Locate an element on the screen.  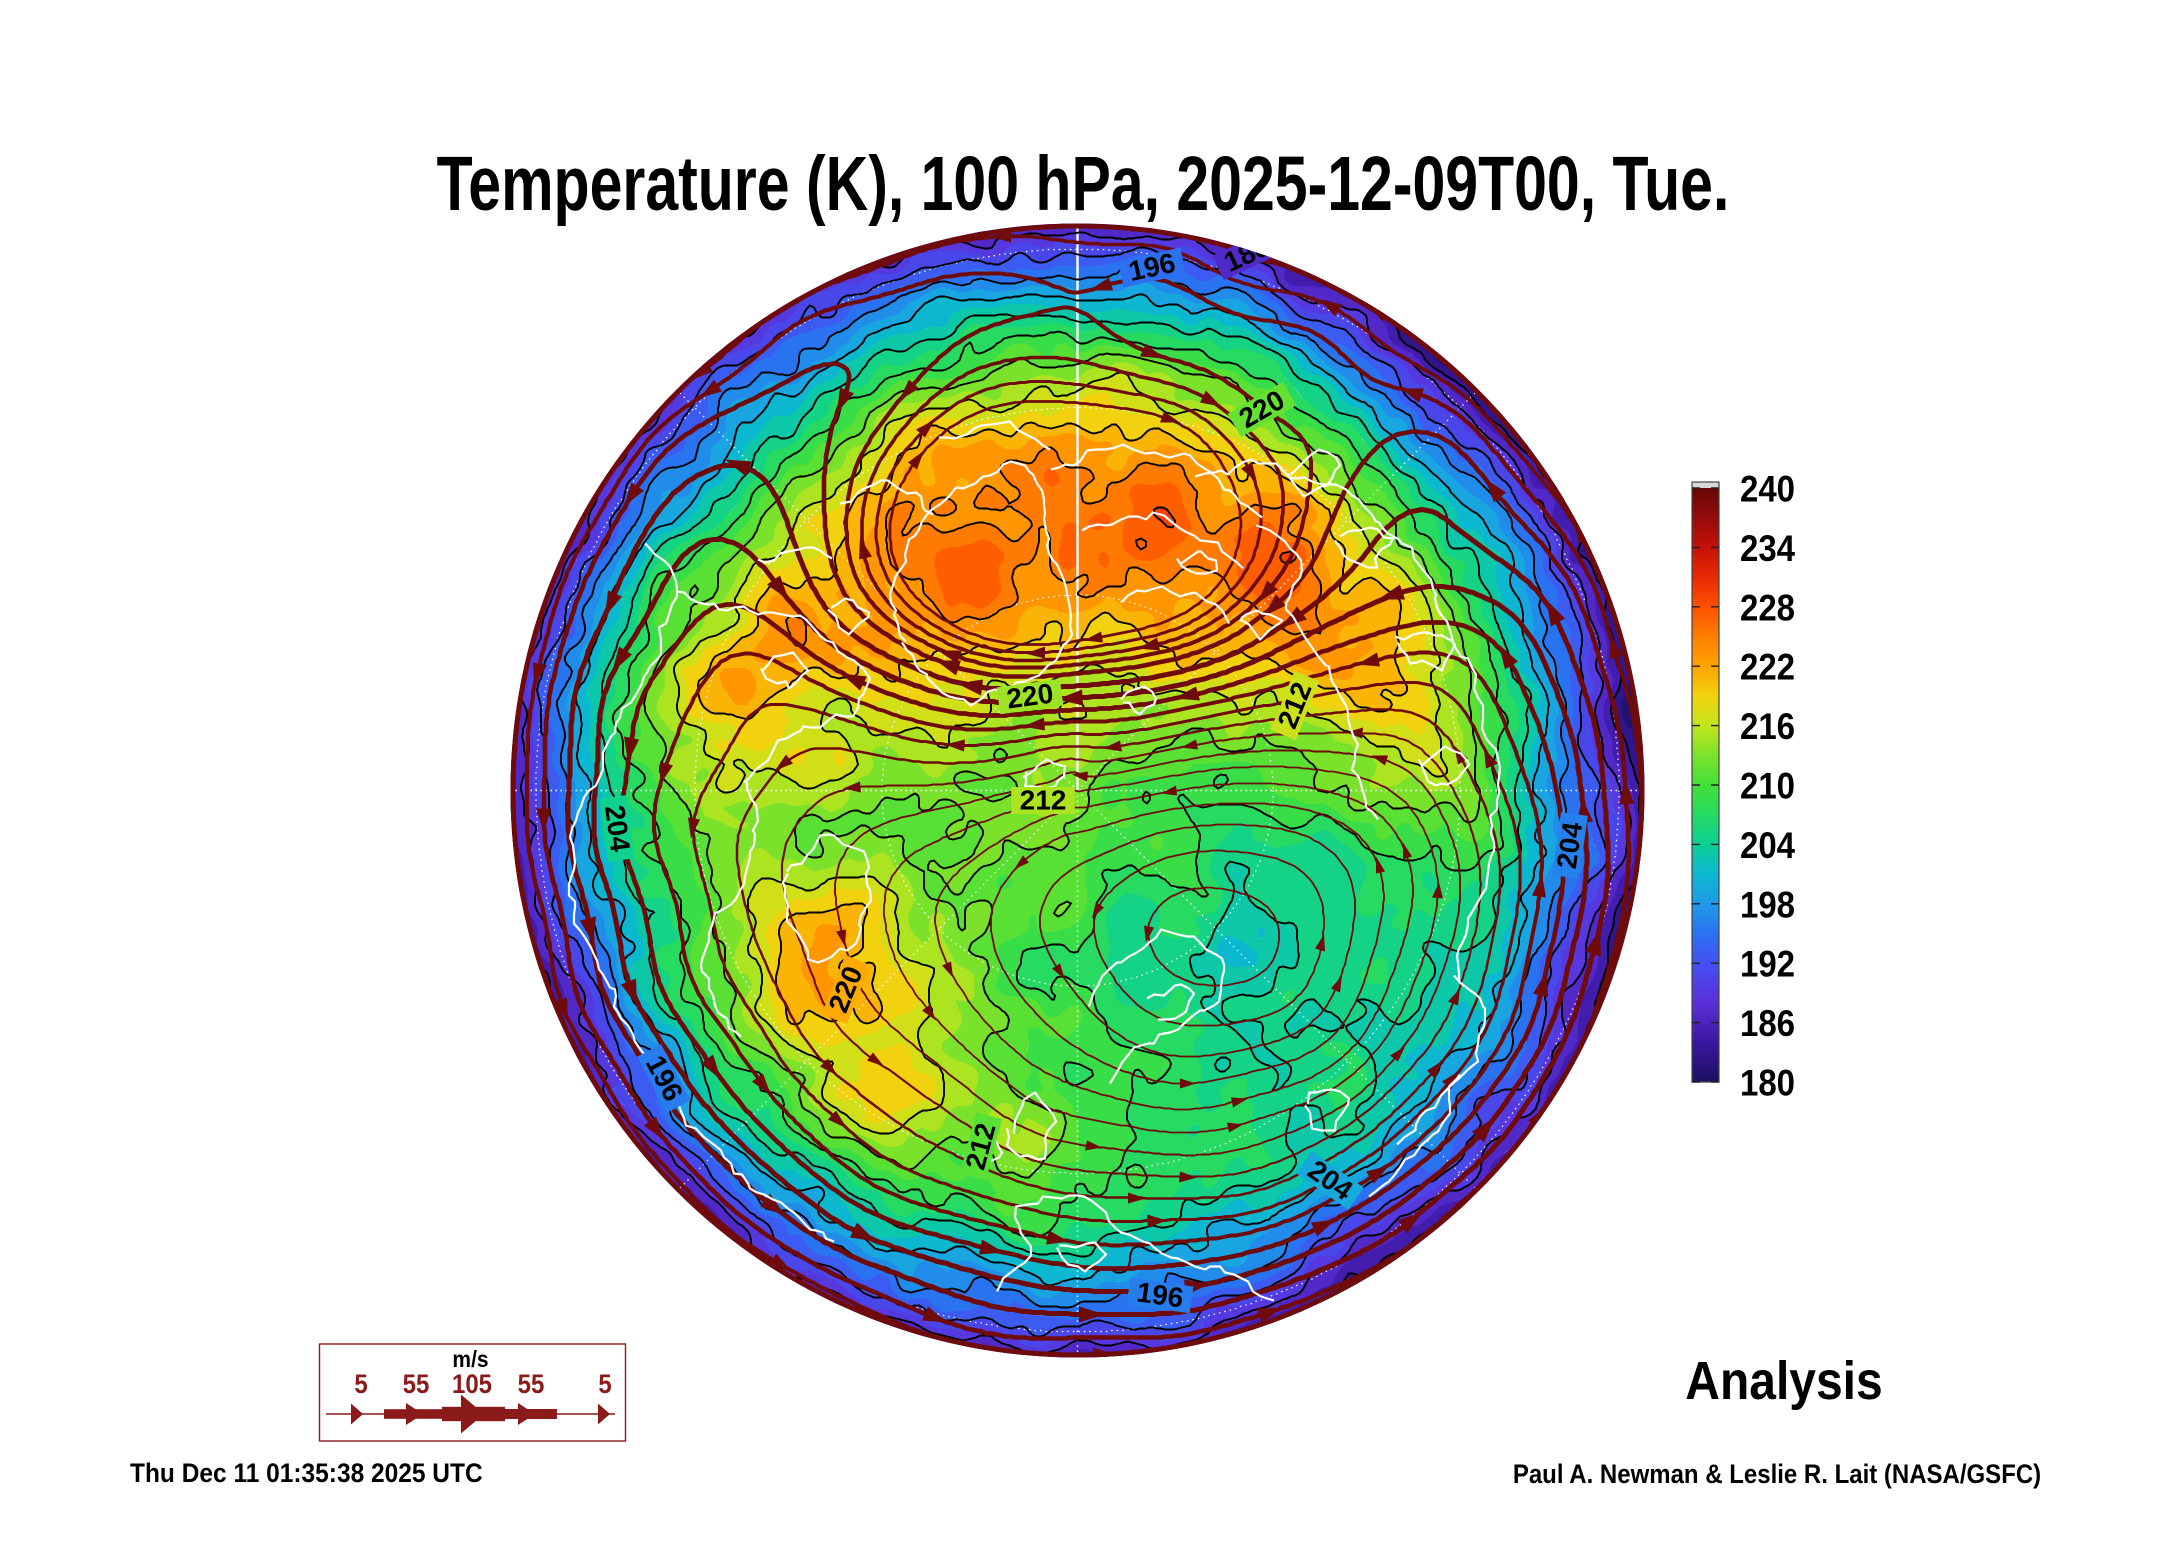
svg-text: 198 is located at coordinates (1767, 905).